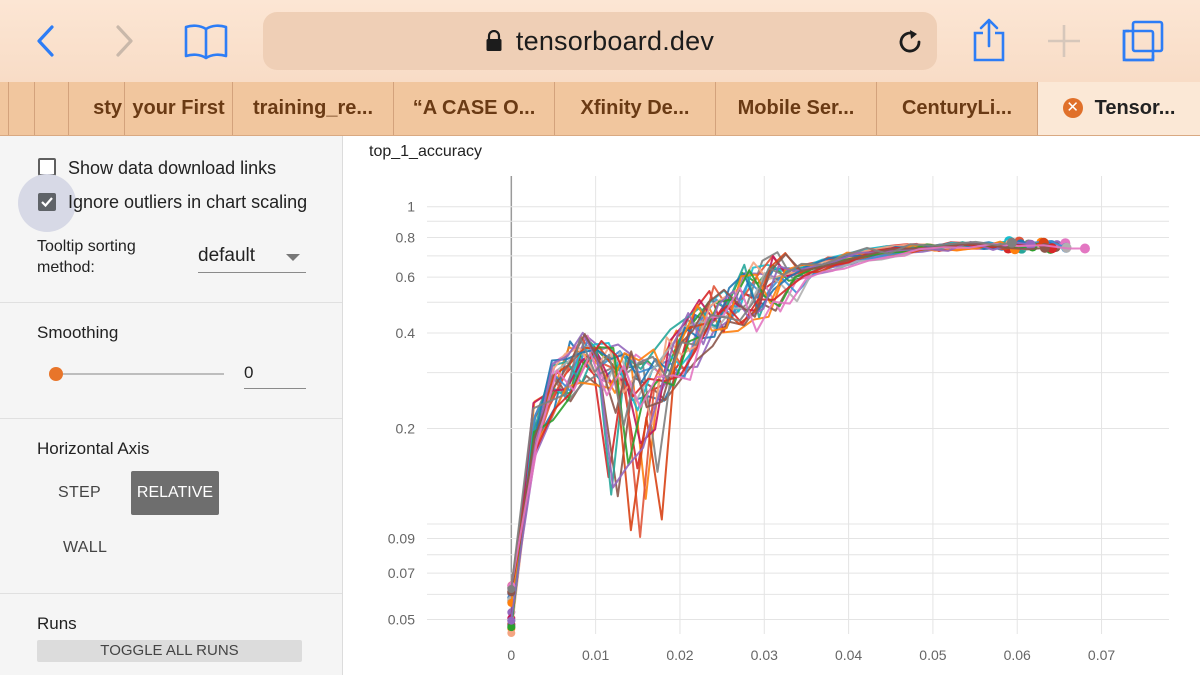  I want to click on share-button, so click(989, 40).